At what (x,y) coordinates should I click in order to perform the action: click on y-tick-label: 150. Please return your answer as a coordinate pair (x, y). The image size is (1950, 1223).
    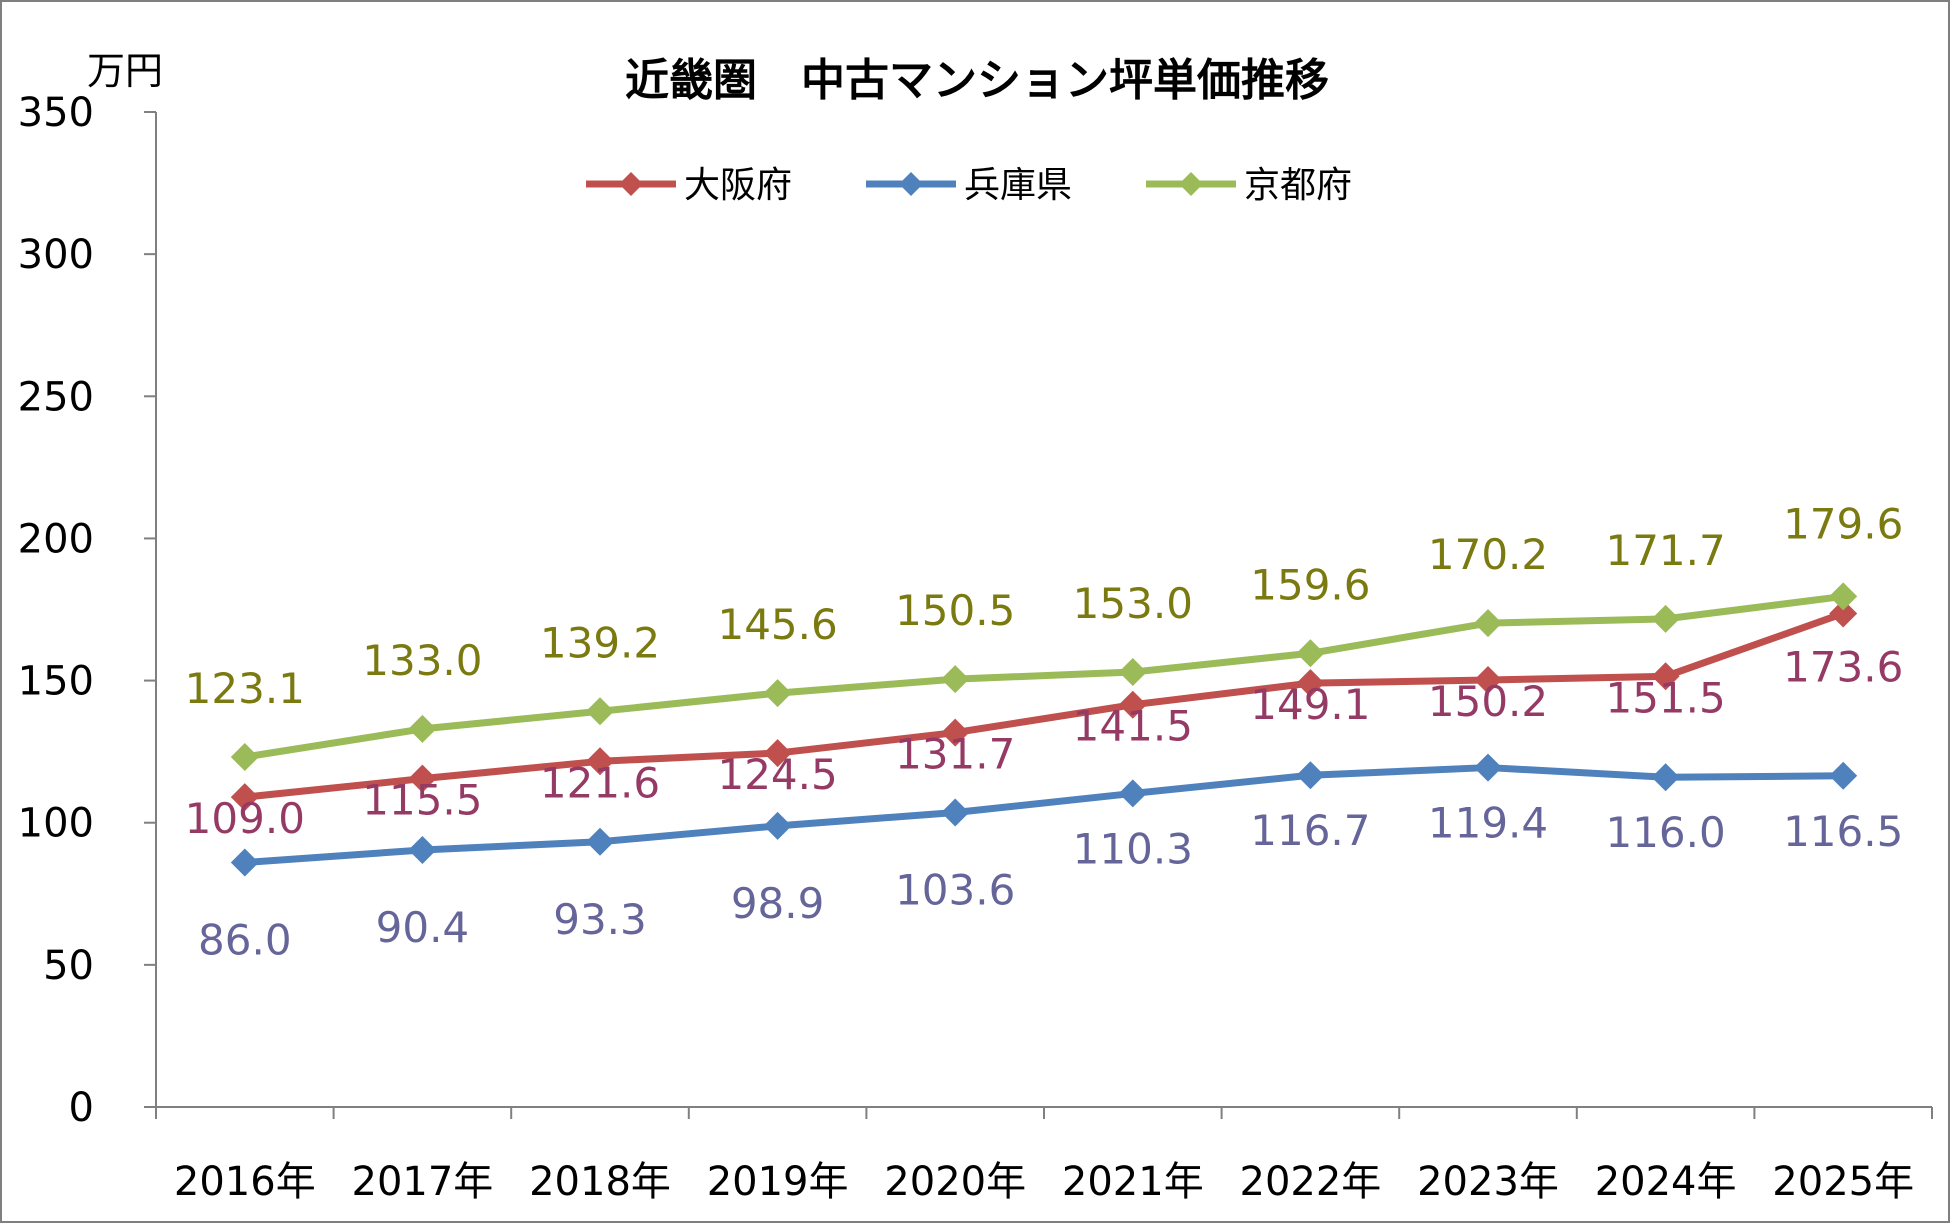
    Looking at the image, I should click on (56, 682).